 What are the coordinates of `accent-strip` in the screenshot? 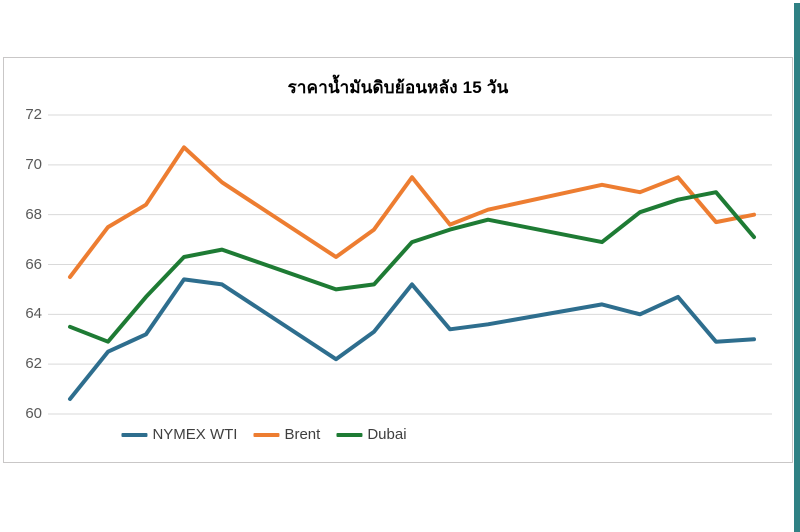 It's located at (797, 267).